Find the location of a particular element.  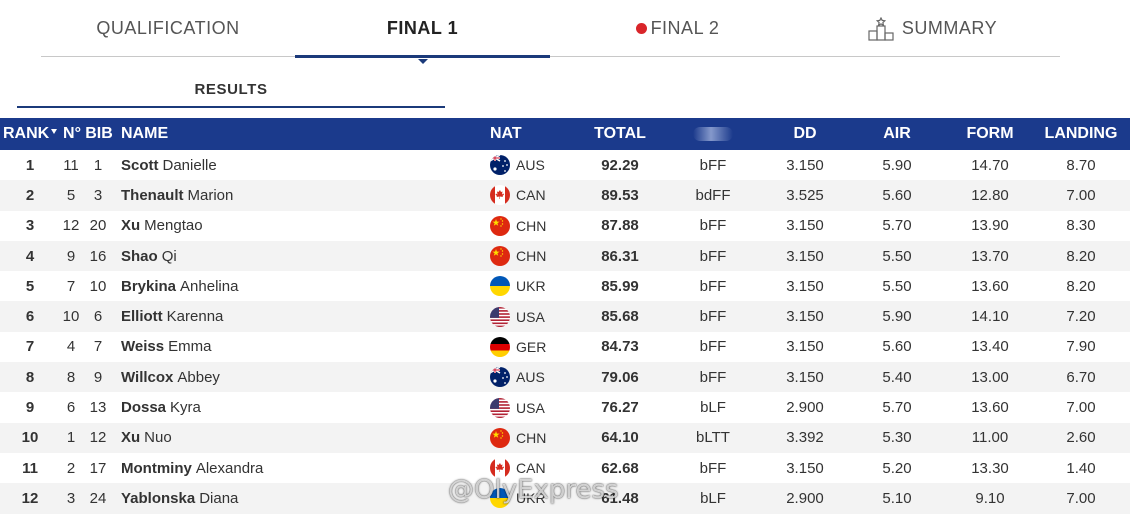

nation-code: UKR is located at coordinates (531, 286).